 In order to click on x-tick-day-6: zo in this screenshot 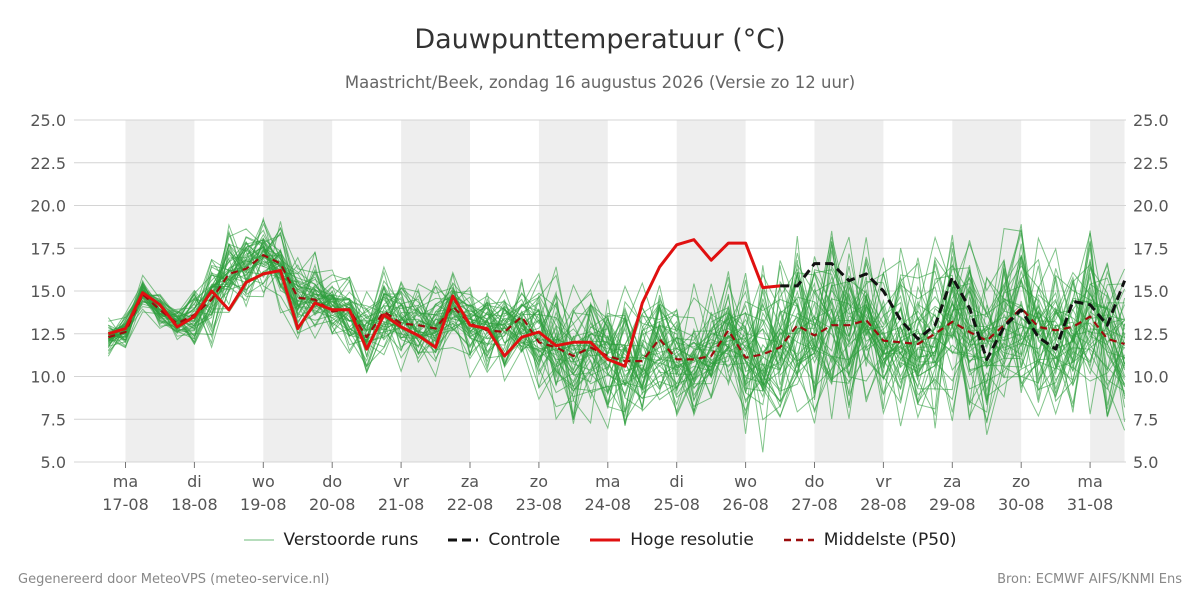, I will do `click(539, 481)`.